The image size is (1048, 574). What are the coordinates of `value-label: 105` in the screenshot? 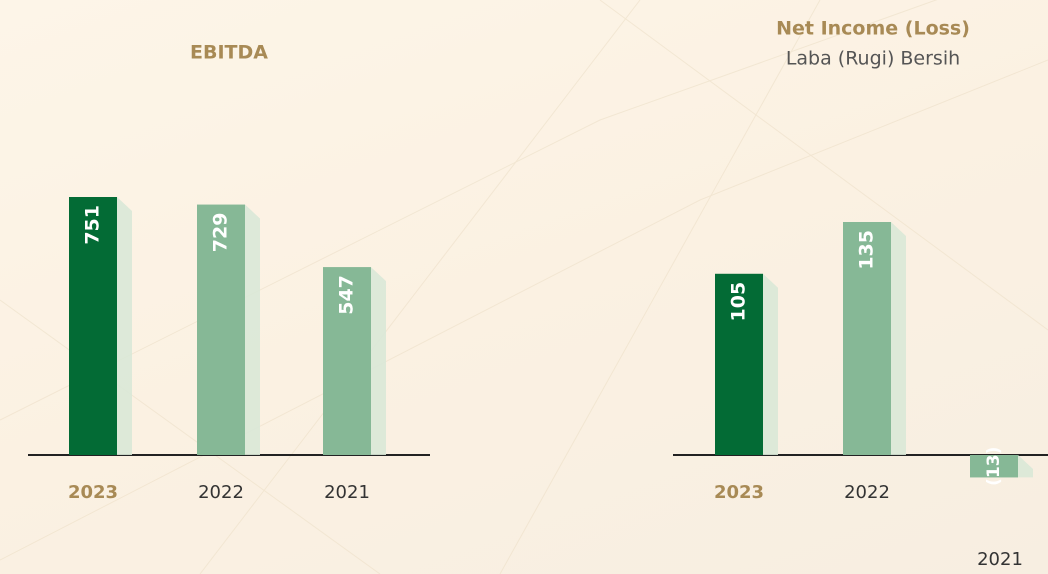 It's located at (739, 302).